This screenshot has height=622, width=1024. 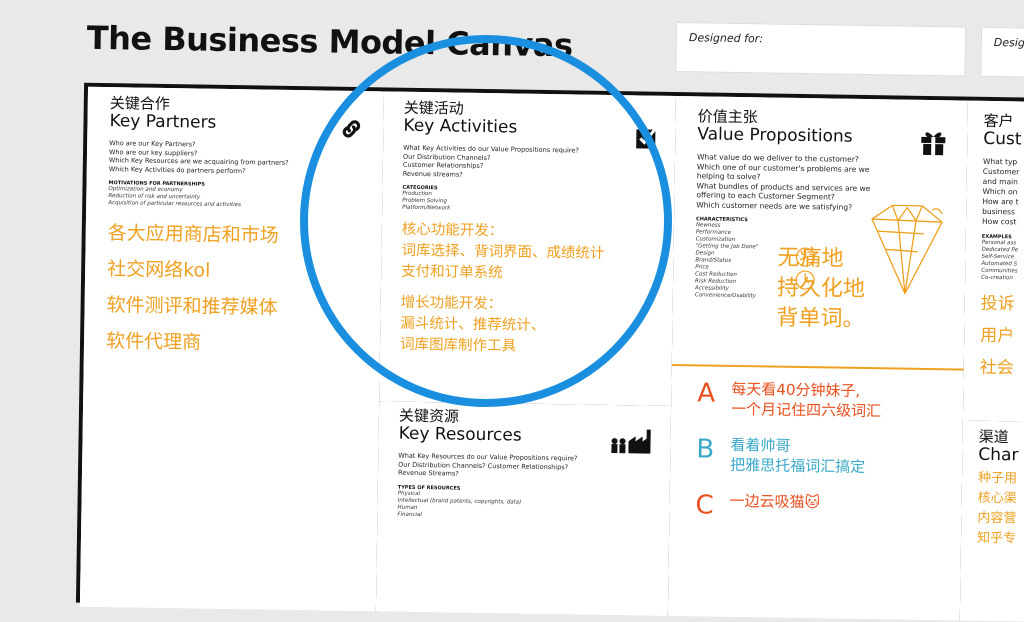 I want to click on diamond-icon, so click(x=907, y=249).